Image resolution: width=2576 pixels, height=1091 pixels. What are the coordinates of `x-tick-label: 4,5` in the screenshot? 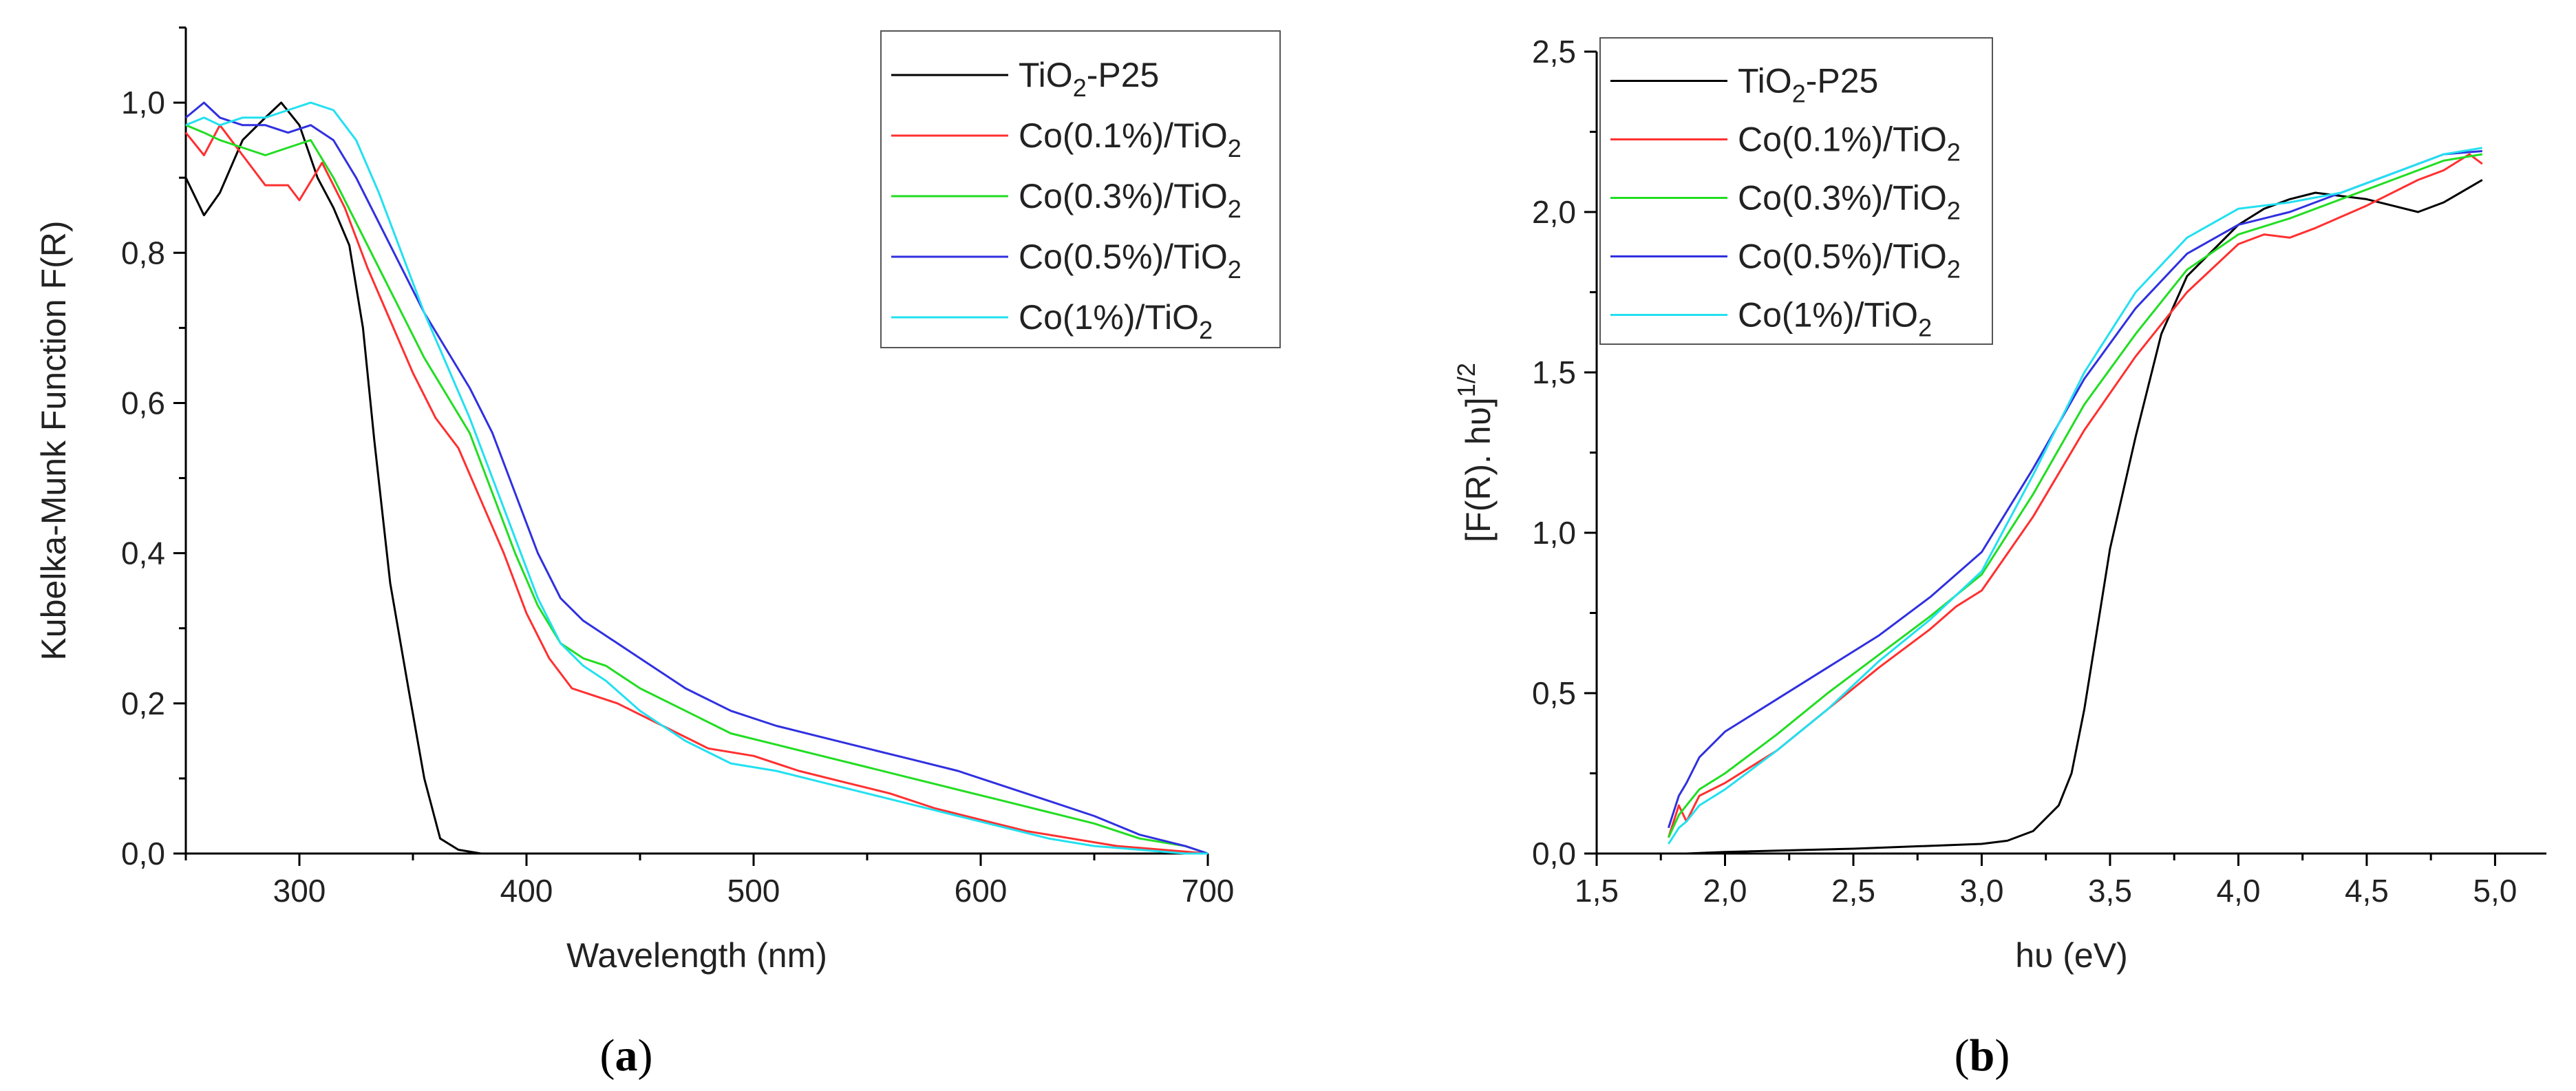 It's located at (2367, 891).